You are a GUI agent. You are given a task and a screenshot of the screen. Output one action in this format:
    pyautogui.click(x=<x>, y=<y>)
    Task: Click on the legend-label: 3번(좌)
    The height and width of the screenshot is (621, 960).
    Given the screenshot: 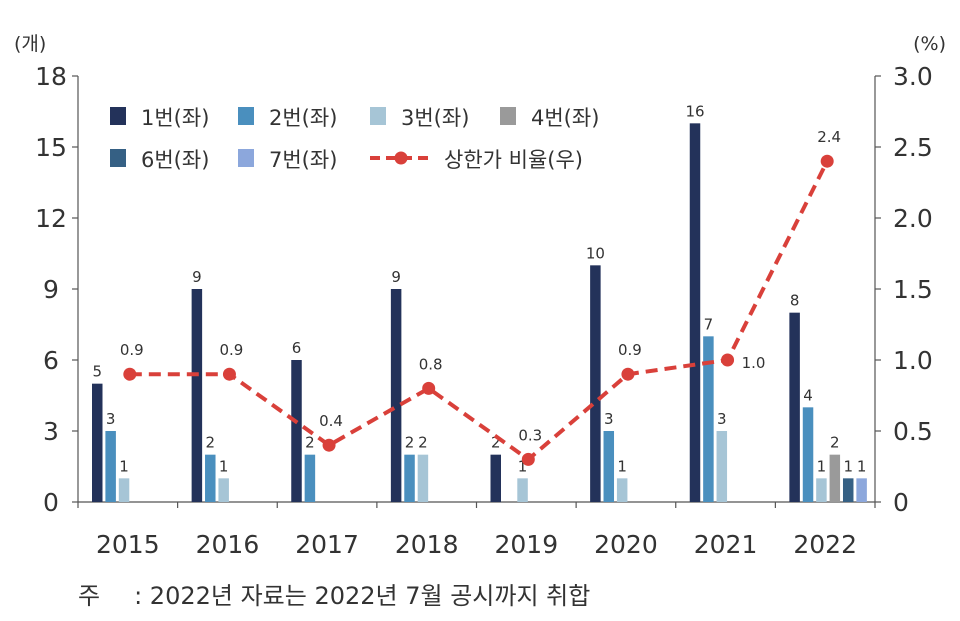 What is the action you would take?
    pyautogui.click(x=435, y=118)
    